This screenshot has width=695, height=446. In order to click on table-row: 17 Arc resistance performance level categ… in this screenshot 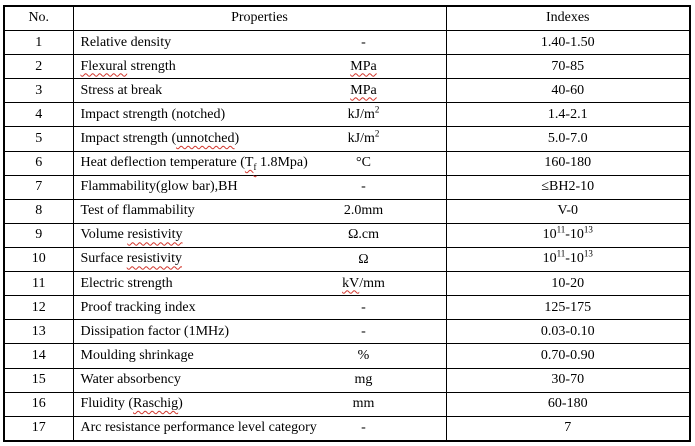, I will do `click(347, 428)`.